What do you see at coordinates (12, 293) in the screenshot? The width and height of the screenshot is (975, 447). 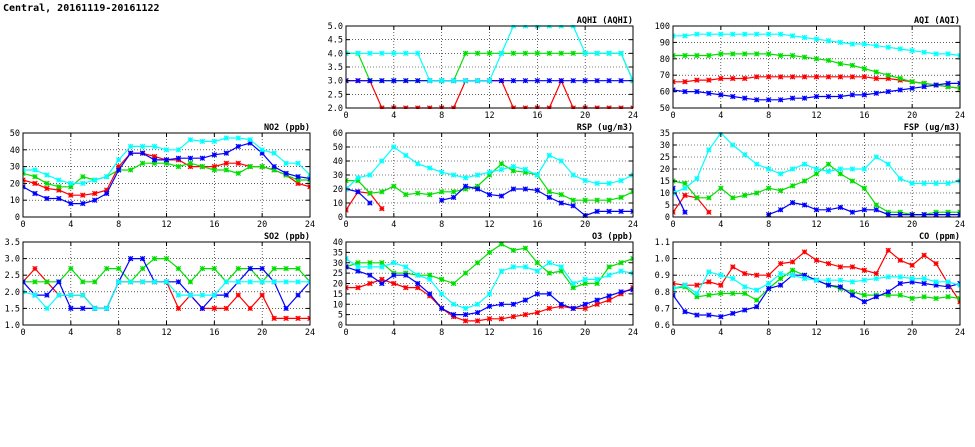 I see `y-tick-label: 2.0` at bounding box center [12, 293].